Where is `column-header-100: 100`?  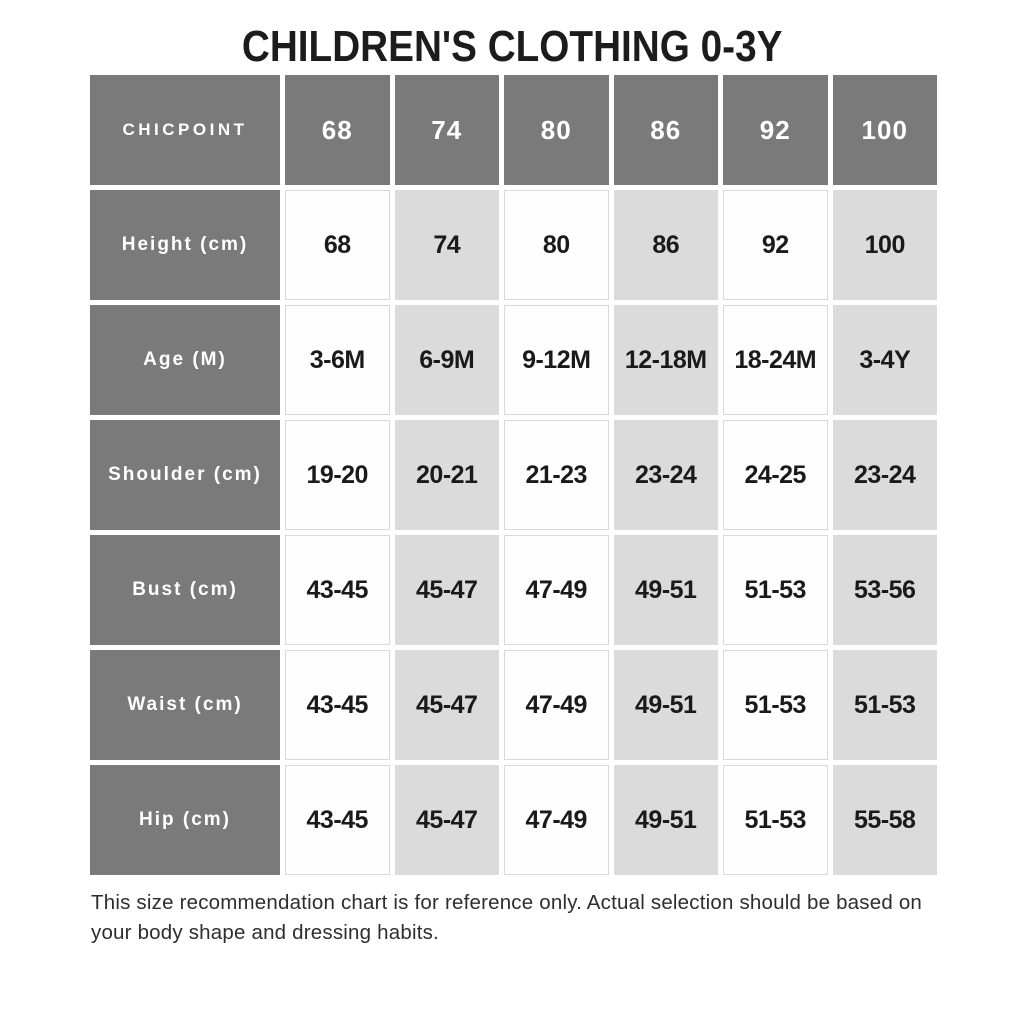 column-header-100: 100 is located at coordinates (884, 130).